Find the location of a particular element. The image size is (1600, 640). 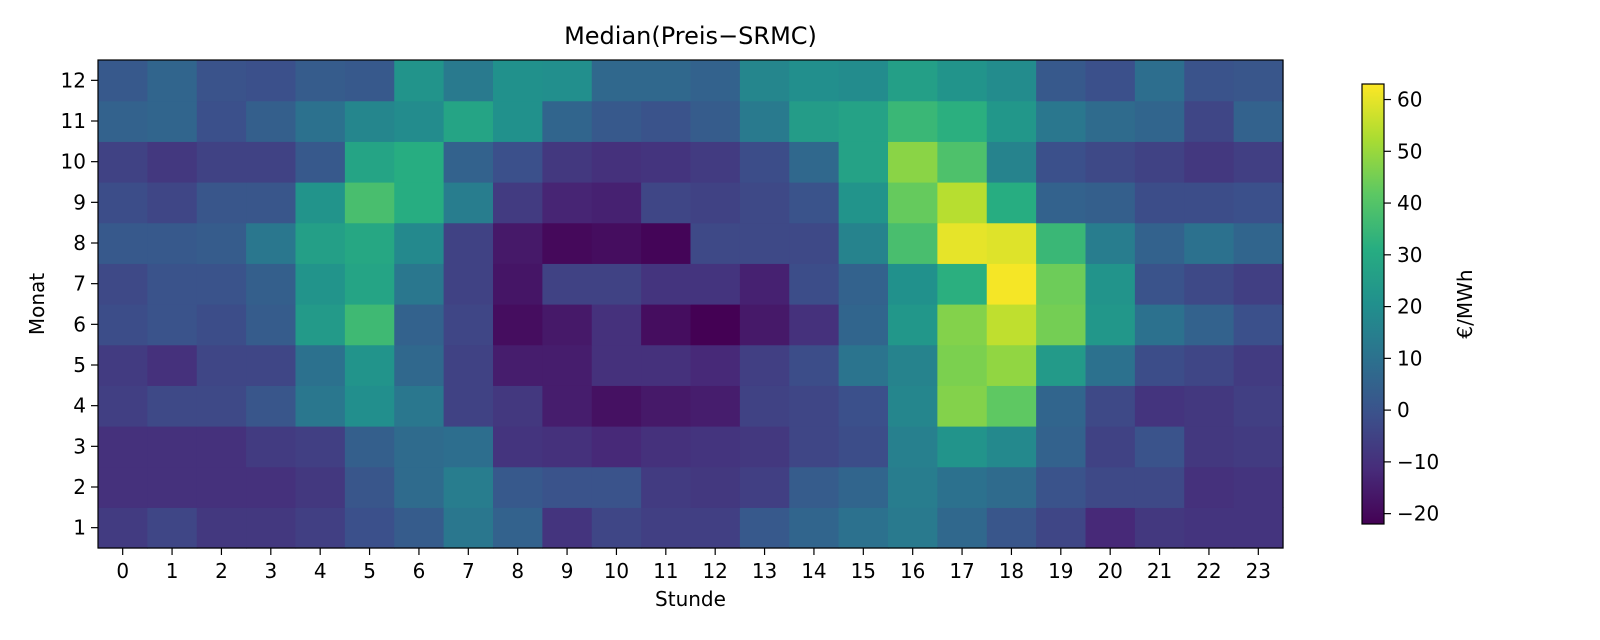

heatmap-cell-m1-h23 is located at coordinates (1258, 528).